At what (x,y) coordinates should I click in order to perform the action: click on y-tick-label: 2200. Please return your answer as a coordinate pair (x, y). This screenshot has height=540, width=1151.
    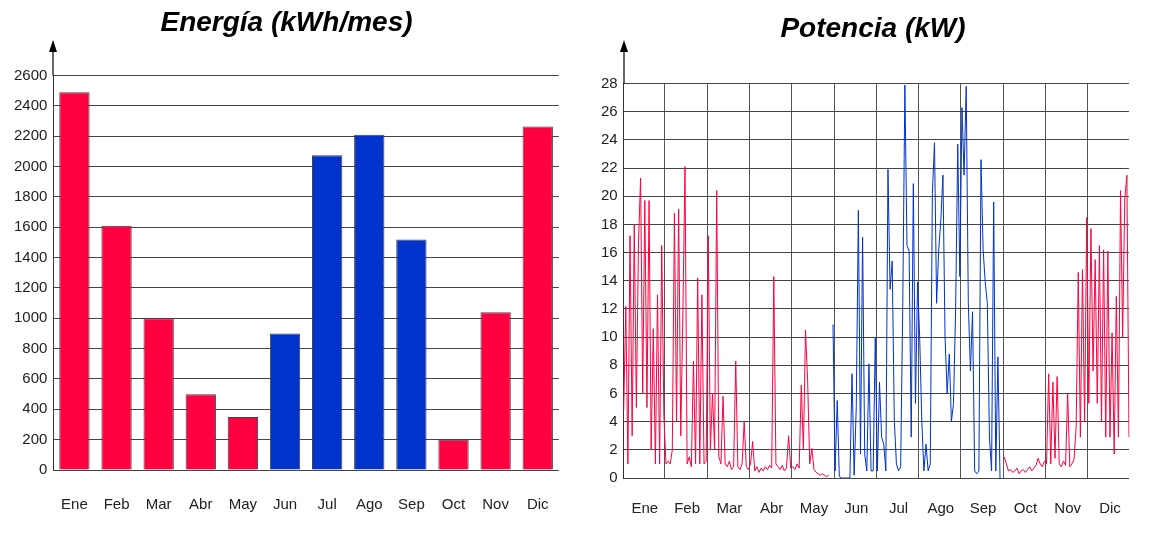
    Looking at the image, I should click on (30, 135).